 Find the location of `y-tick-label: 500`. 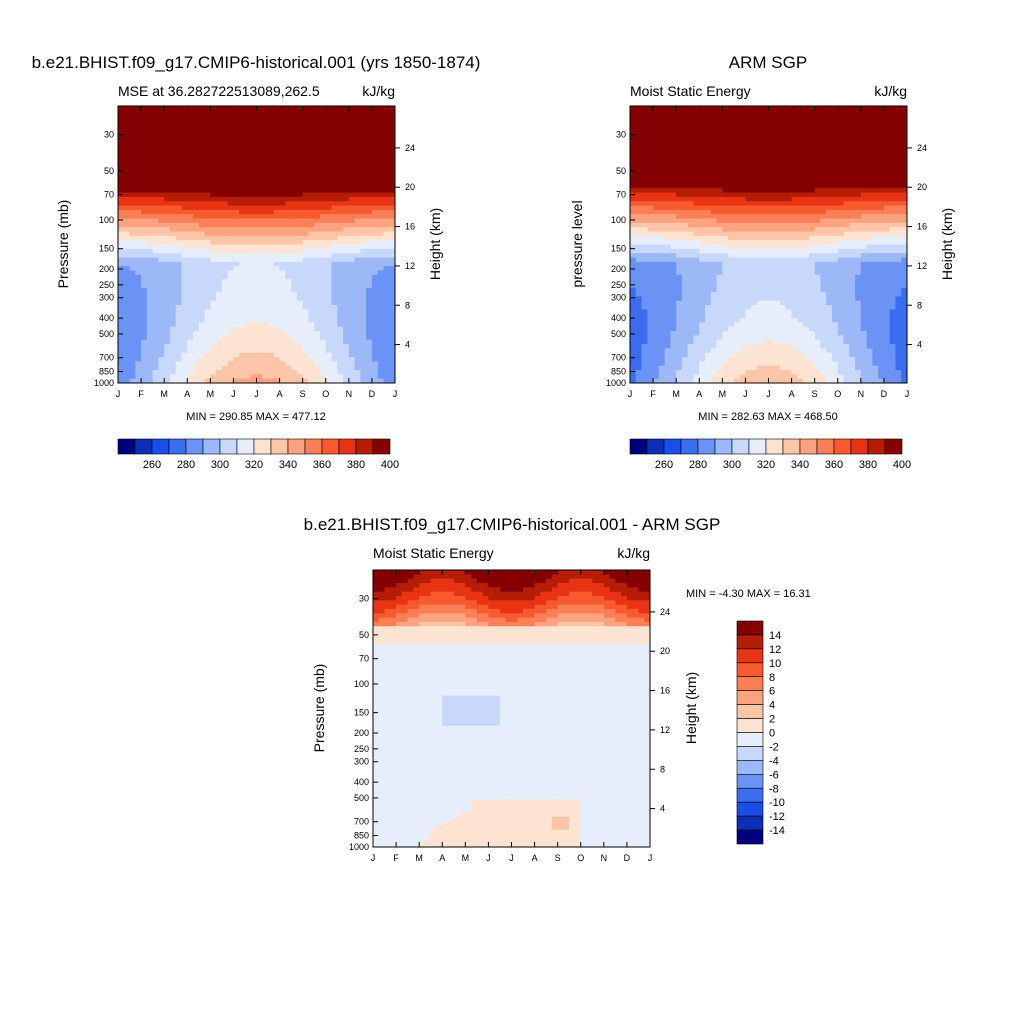

y-tick-label: 500 is located at coordinates (106, 334).